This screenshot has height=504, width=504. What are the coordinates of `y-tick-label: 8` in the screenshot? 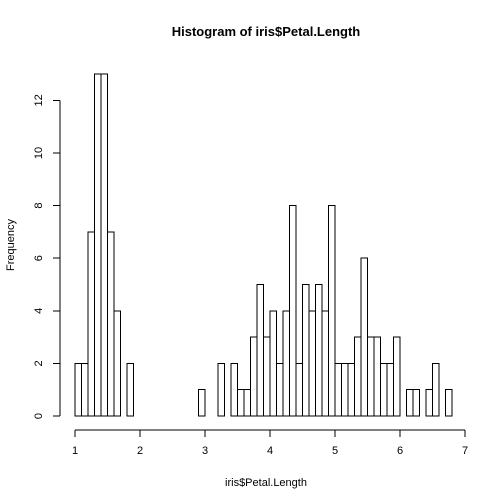 It's located at (39, 206).